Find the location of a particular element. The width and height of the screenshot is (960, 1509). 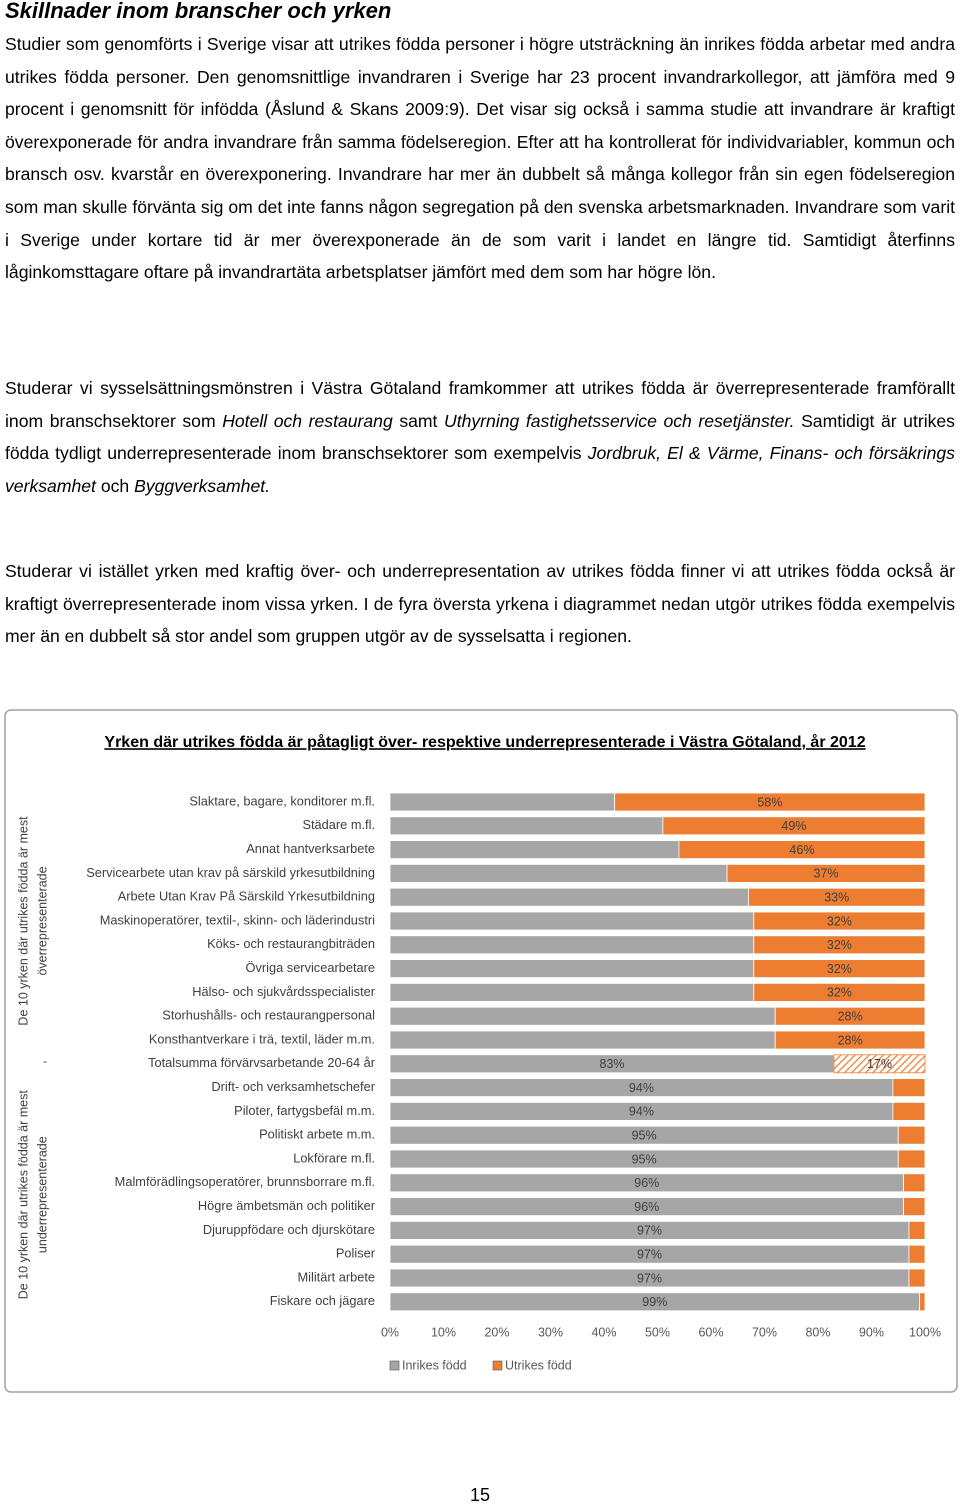

group-label: överrepresenterade is located at coordinates (42, 920).